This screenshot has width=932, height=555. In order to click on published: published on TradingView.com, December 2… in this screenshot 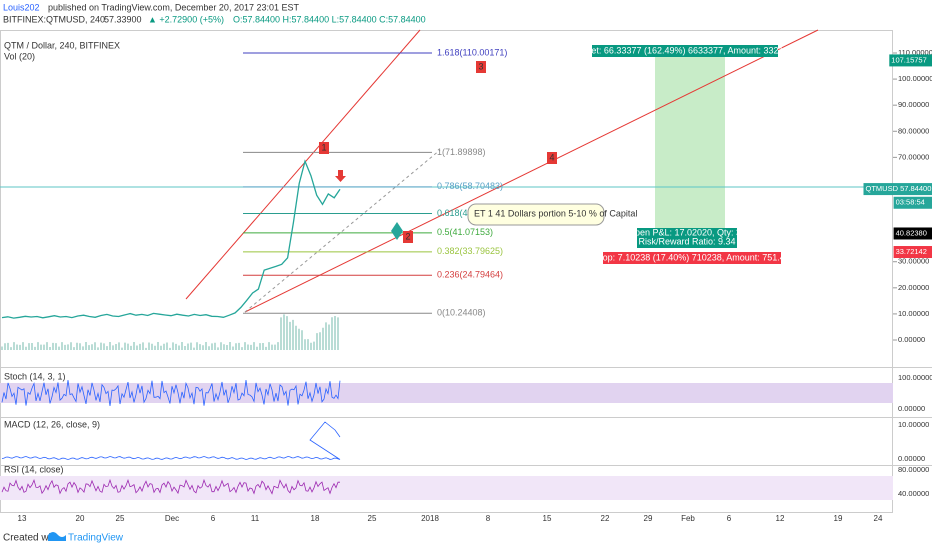, I will do `click(173, 7)`.